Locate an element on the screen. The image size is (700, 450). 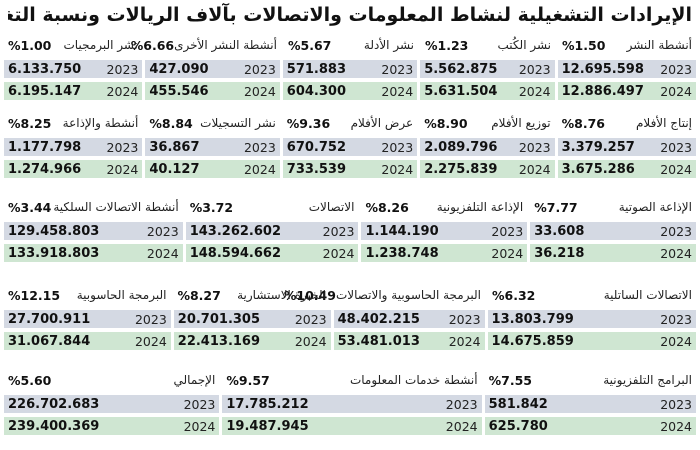
metric-header: عرض الأفلام %9.36 is located at coordinates (350, 123).